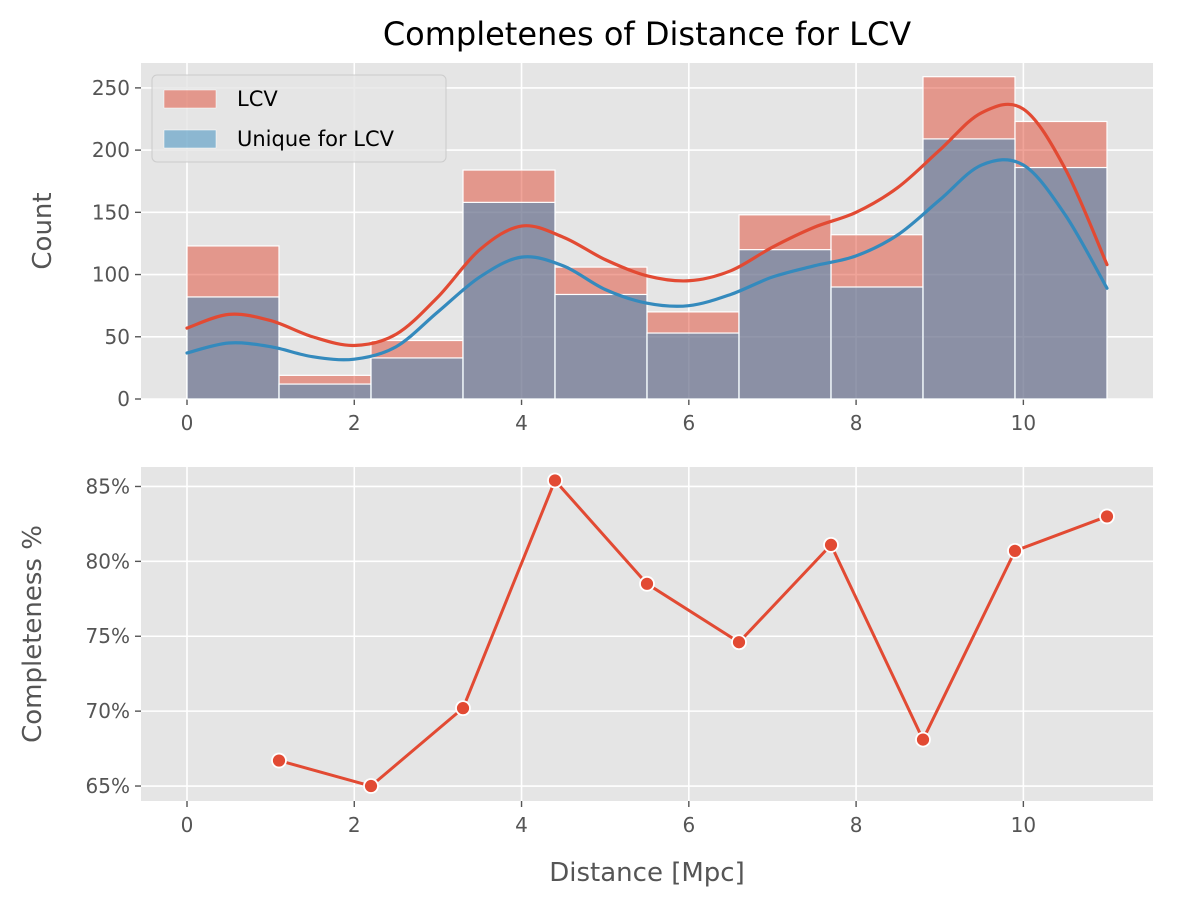  What do you see at coordinates (646, 873) in the screenshot?
I see `x-axis-label: Distance [Mpc]` at bounding box center [646, 873].